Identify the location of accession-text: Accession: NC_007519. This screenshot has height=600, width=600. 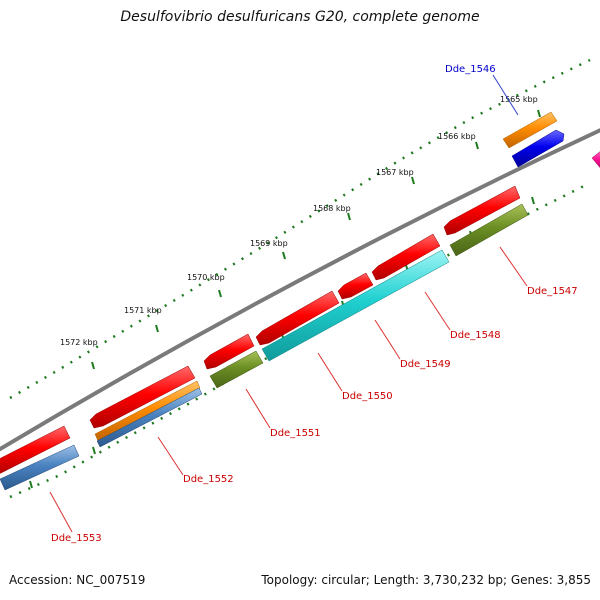
(77, 580).